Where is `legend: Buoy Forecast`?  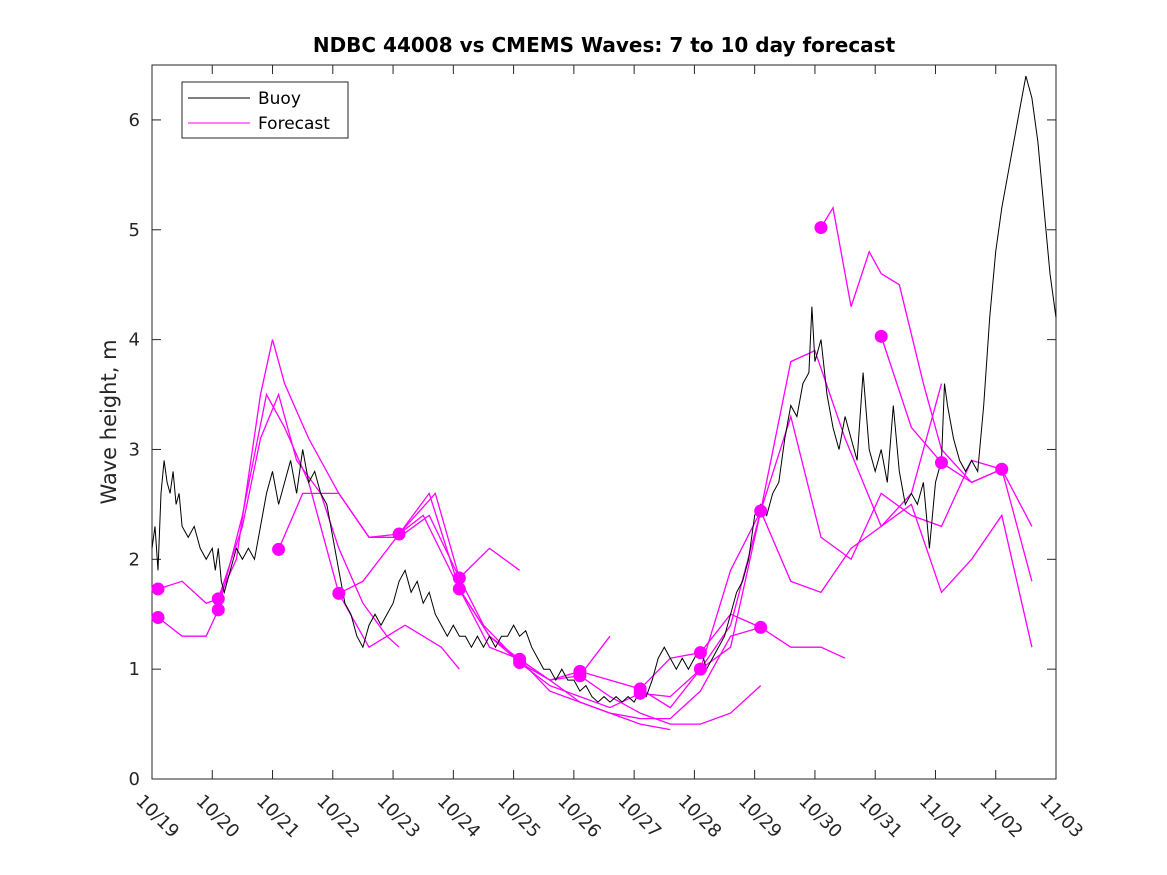 legend: Buoy Forecast is located at coordinates (265, 110).